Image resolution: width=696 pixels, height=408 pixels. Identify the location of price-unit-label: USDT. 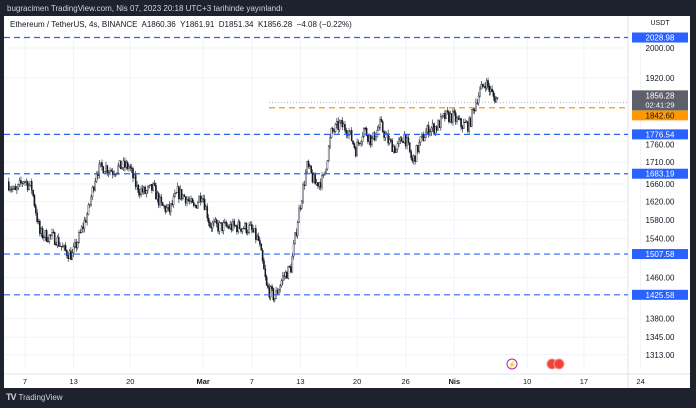
(660, 23).